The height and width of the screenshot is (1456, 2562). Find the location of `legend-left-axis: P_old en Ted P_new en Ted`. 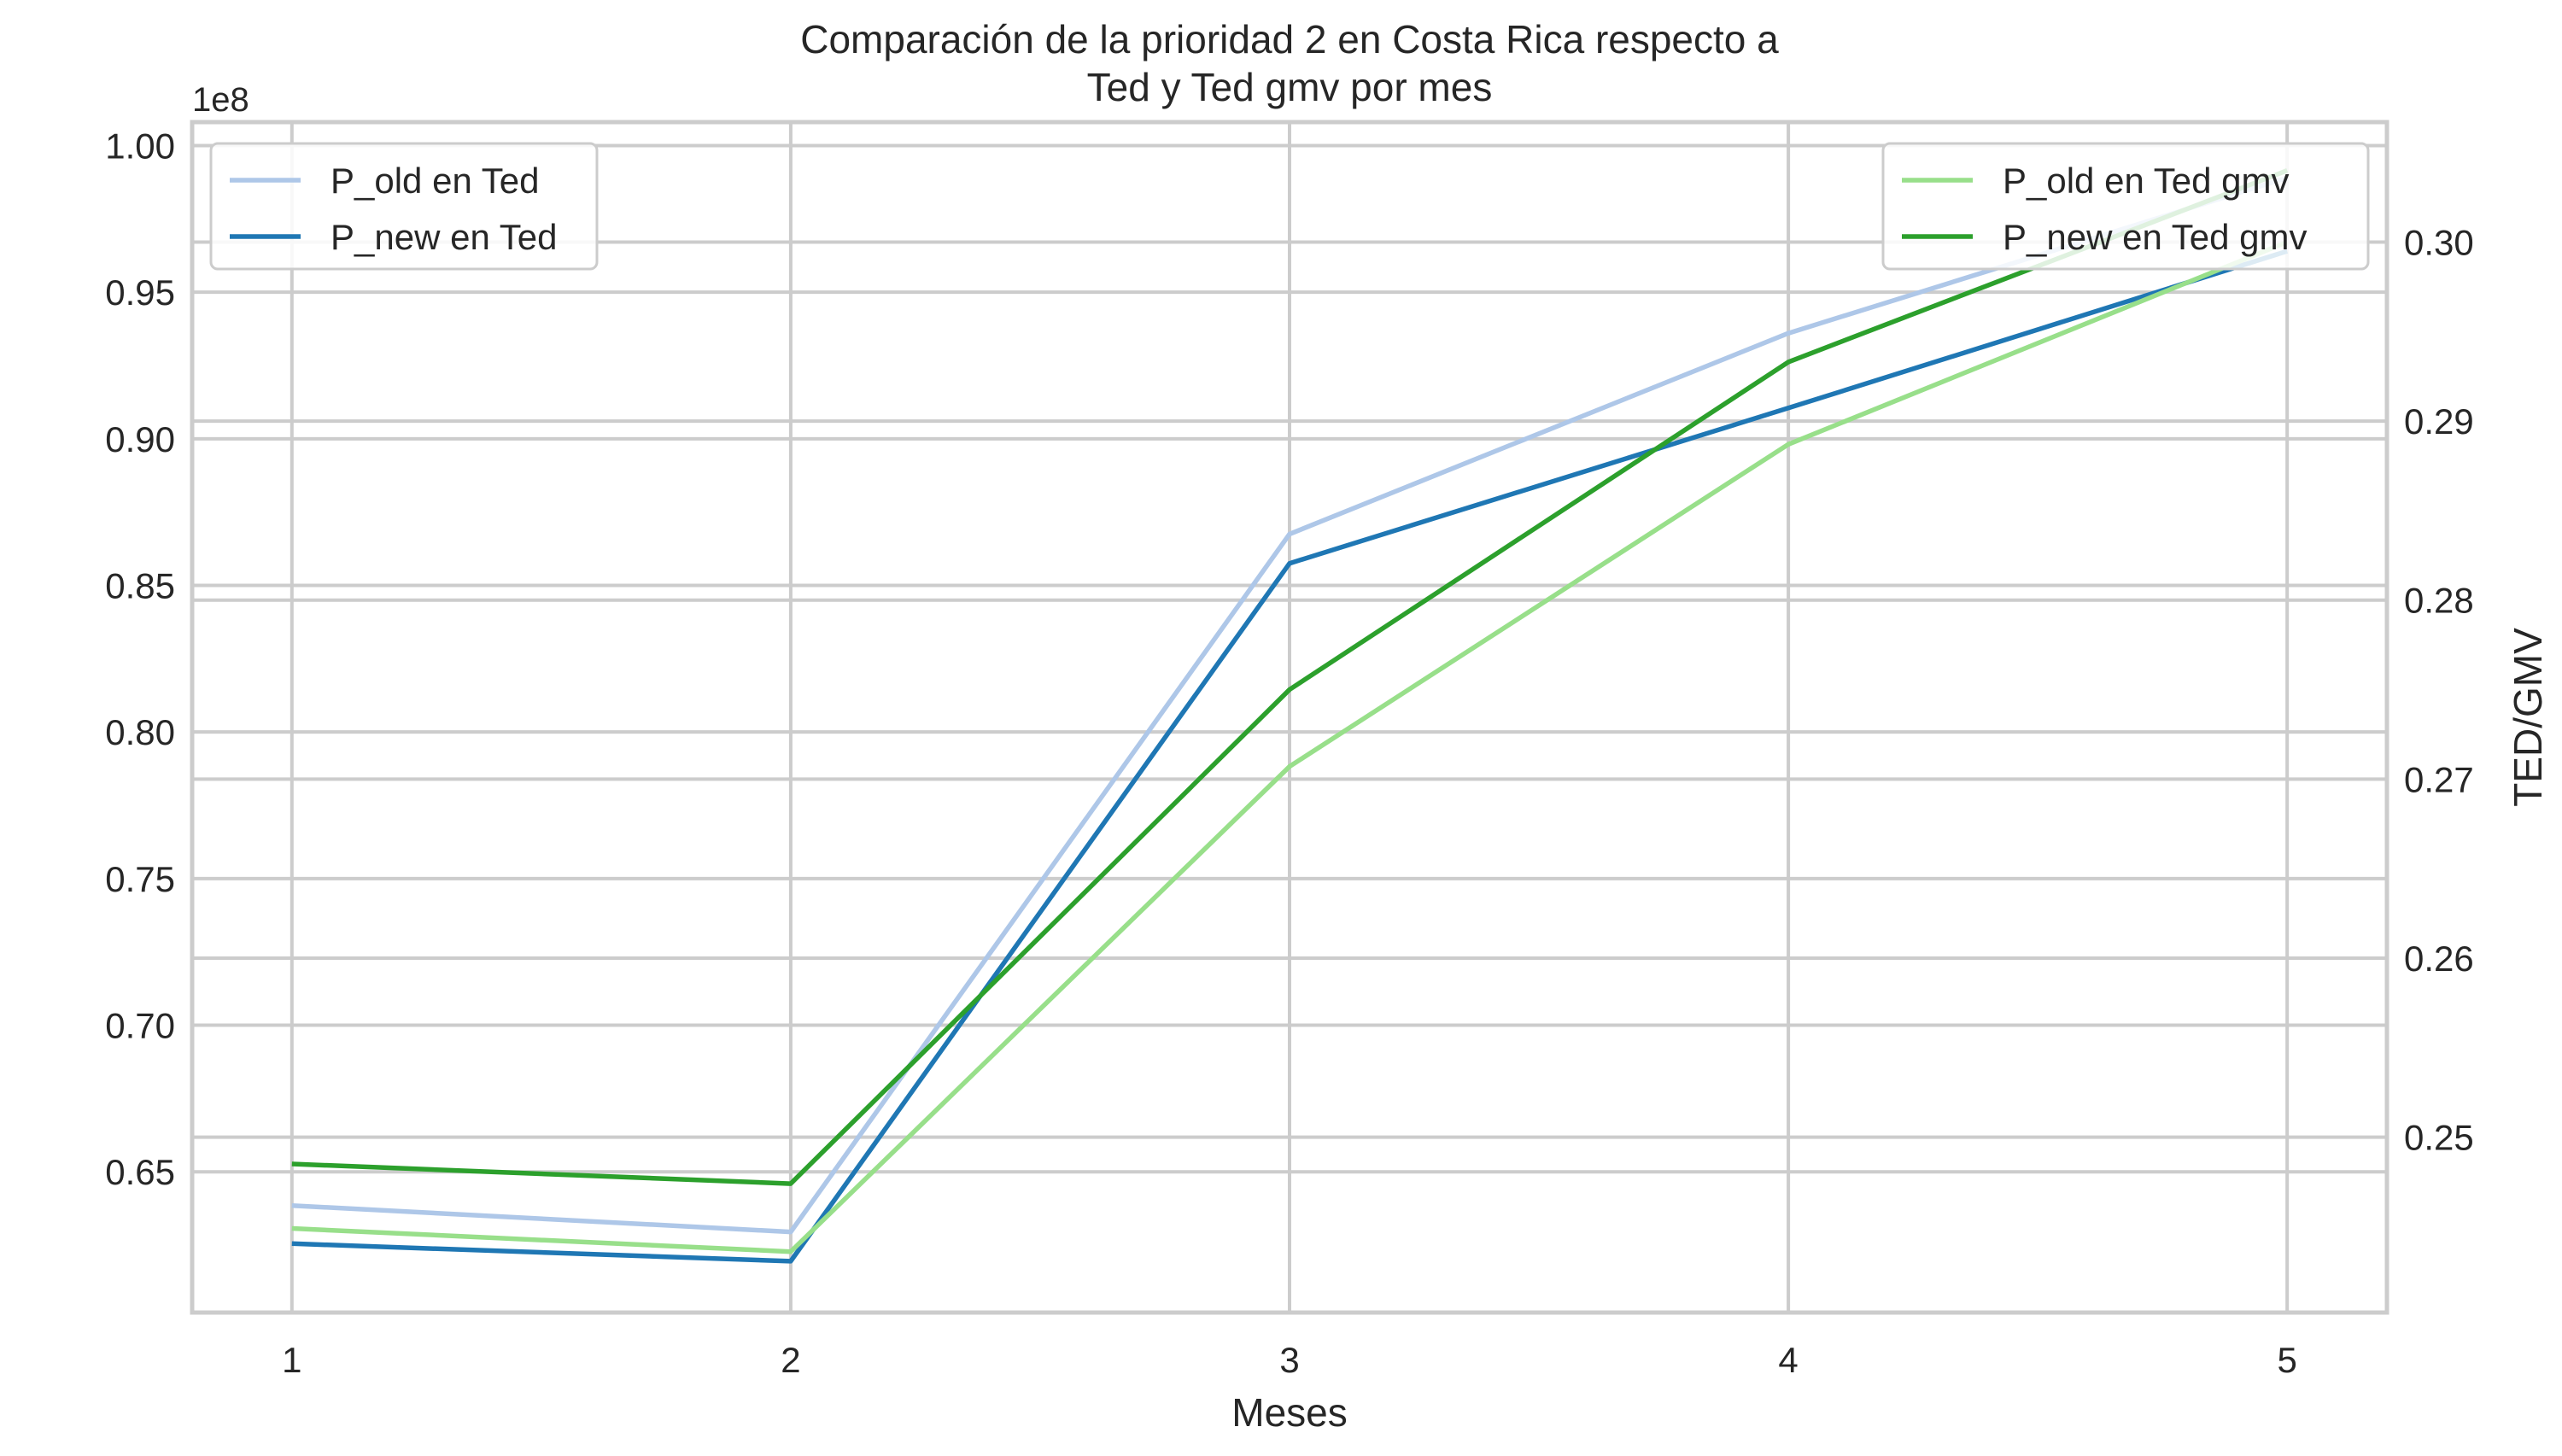

legend-left-axis: P_old en Ted P_new en Ted is located at coordinates (404, 207).